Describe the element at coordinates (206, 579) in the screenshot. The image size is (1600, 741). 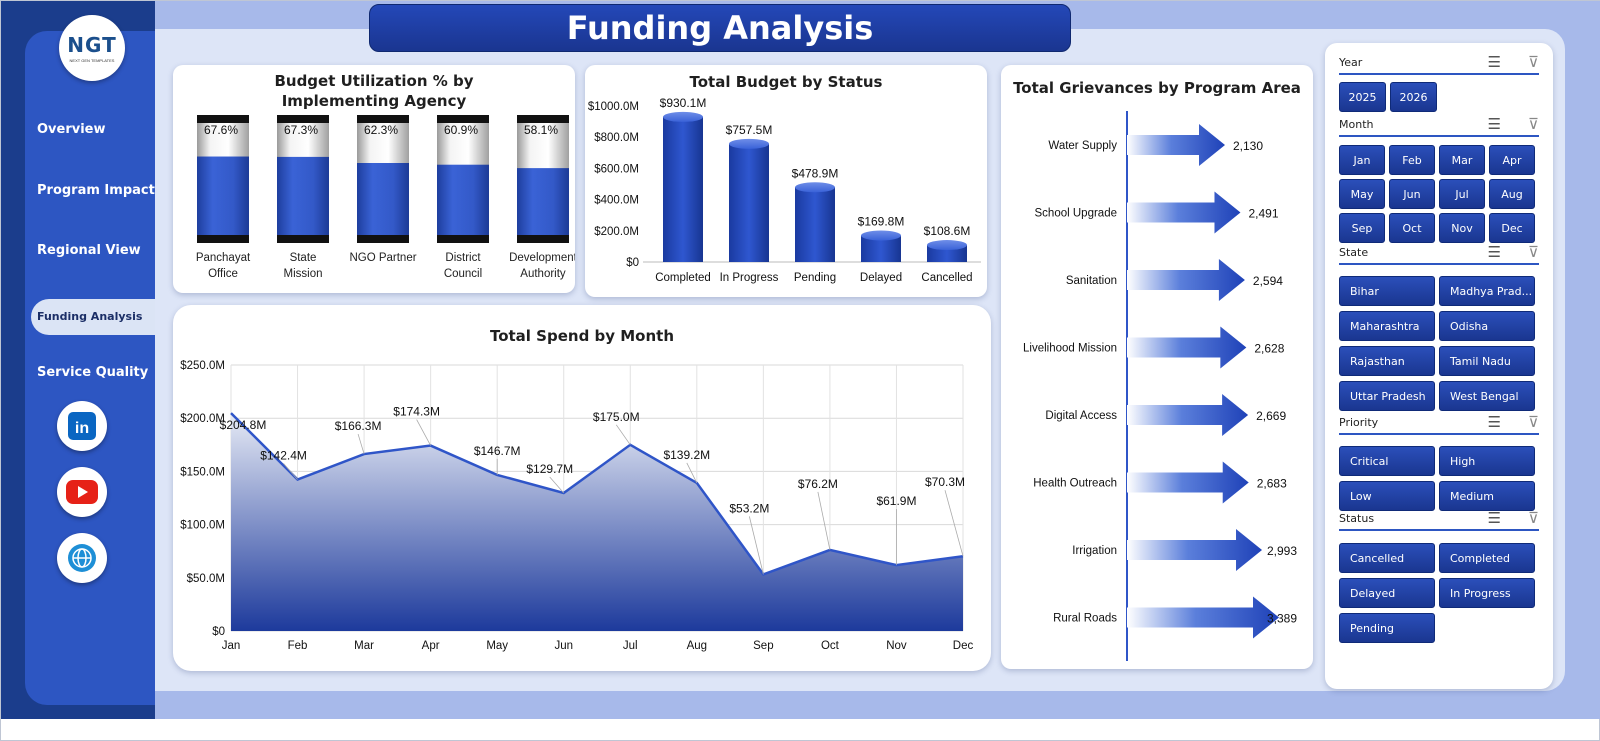
I see `spend-y-tick: $50.0M` at that location.